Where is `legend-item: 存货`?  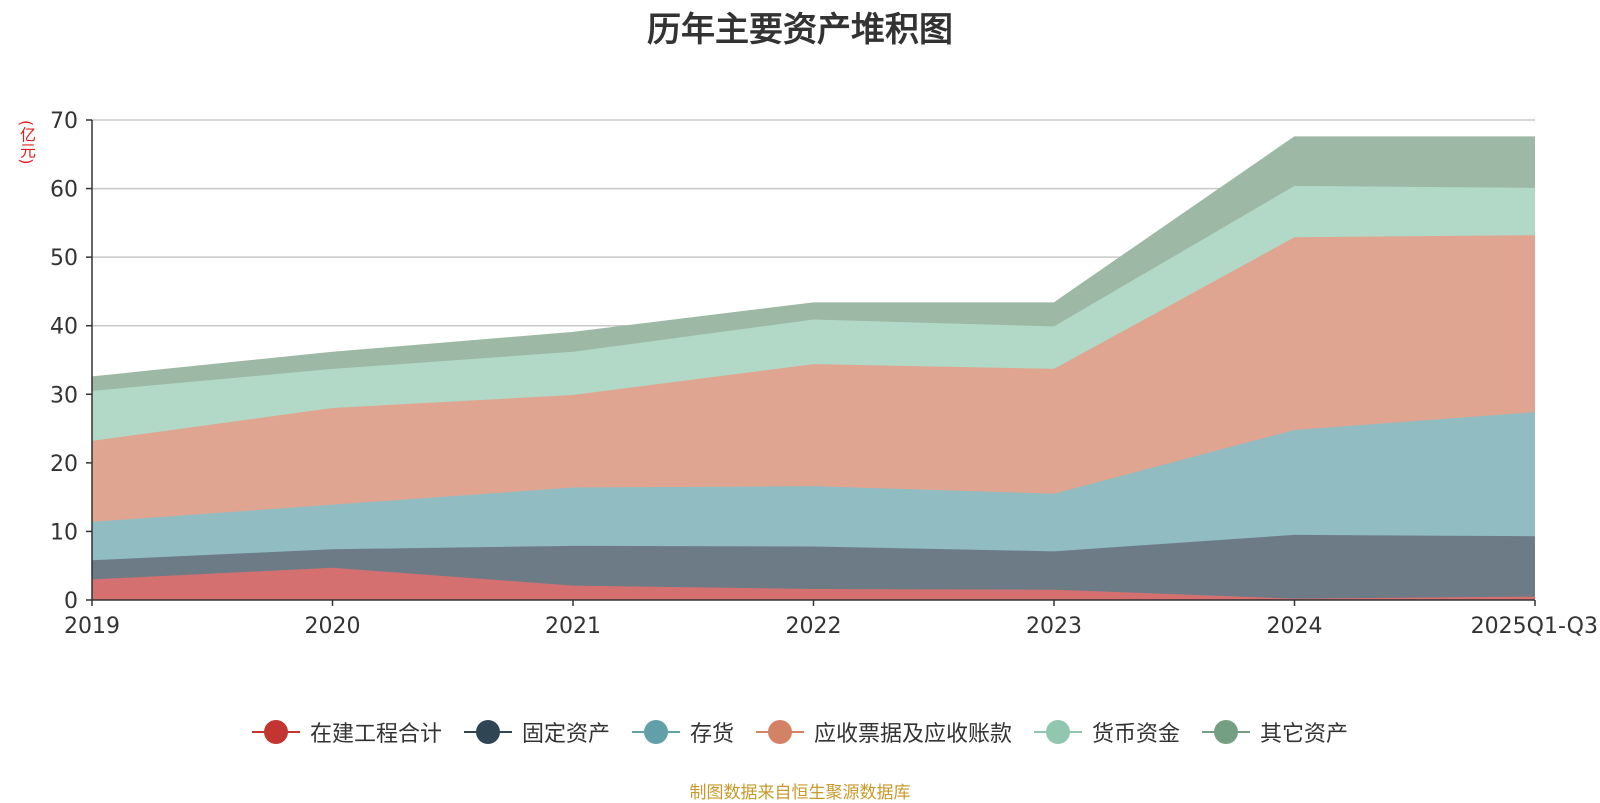 legend-item: 存货 is located at coordinates (682, 732).